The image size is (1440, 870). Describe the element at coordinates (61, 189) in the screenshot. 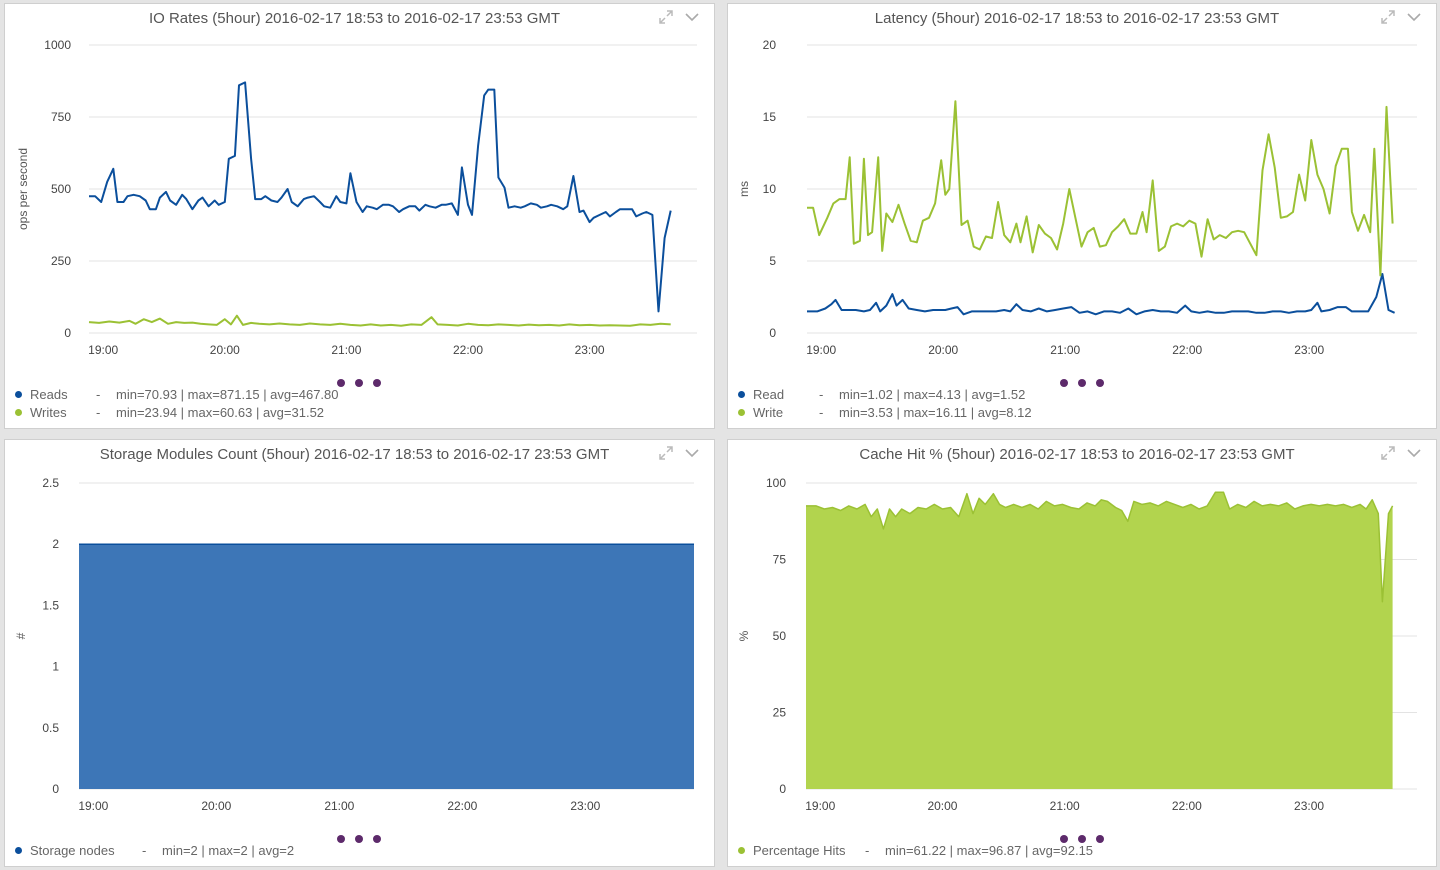

I see `y-tick-label: 500` at that location.